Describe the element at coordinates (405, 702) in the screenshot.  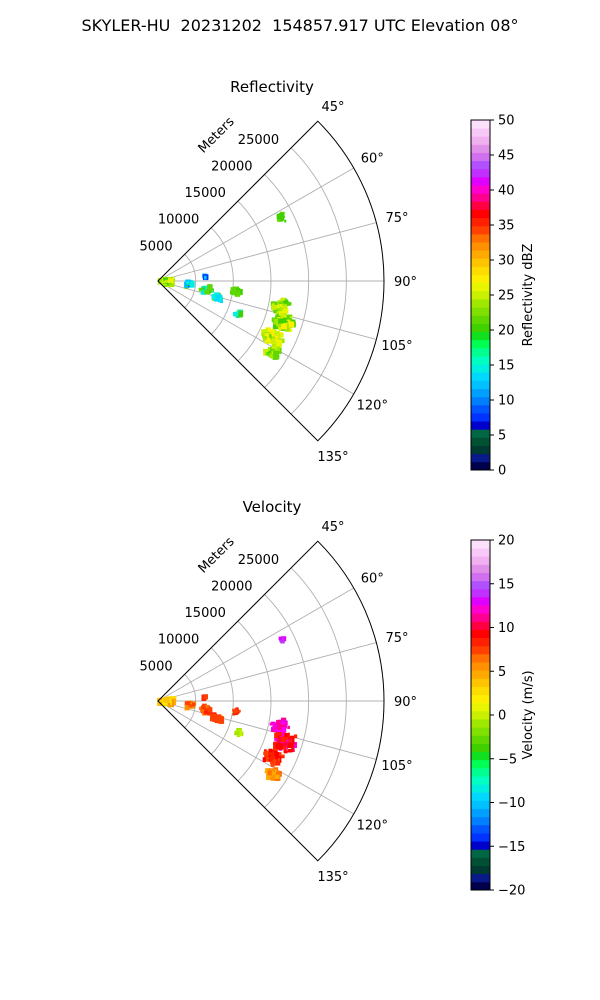
I see `angle-tick-label: 90°` at that location.